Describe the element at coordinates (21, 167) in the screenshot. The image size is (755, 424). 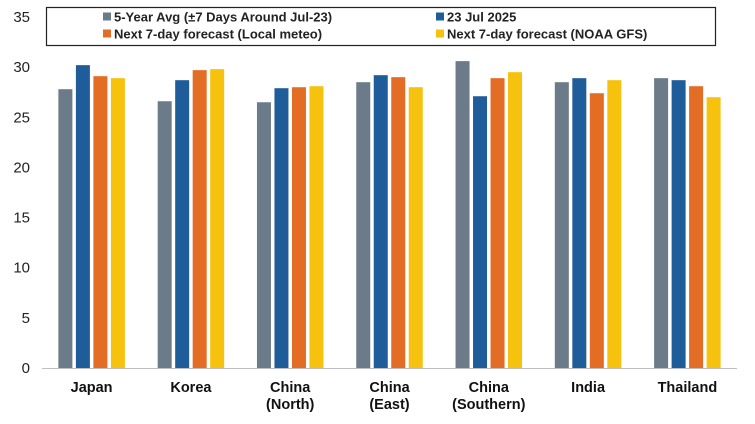
I see `y-tick-label: 20` at that location.